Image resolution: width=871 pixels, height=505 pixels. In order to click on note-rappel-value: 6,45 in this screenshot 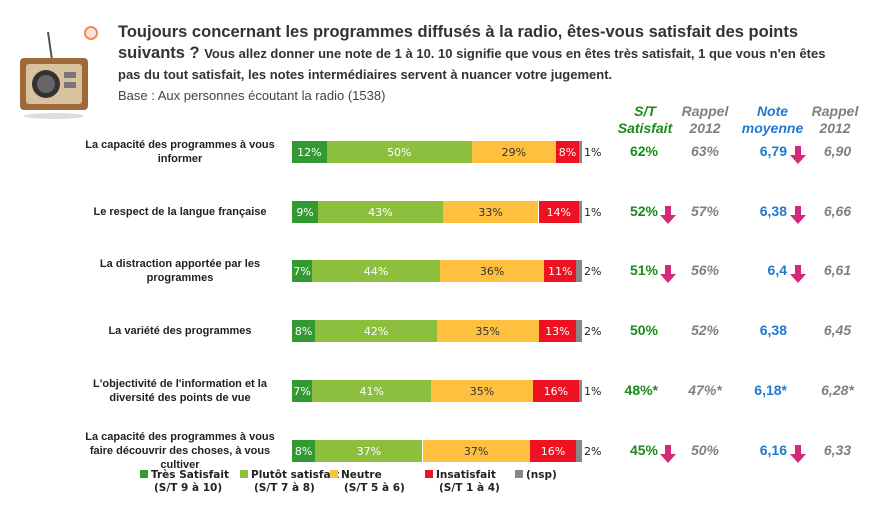, I will do `click(837, 330)`.